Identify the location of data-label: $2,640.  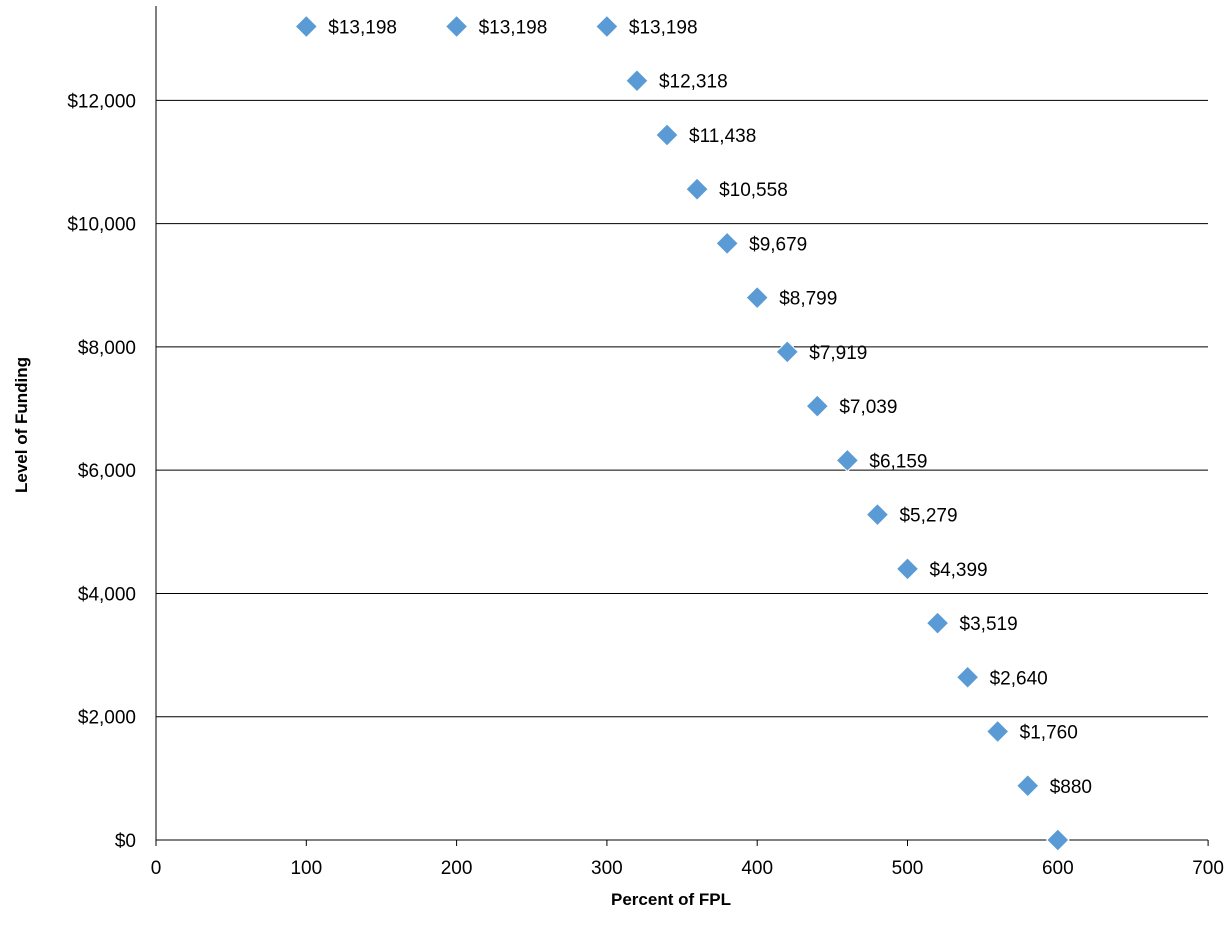
(1019, 678).